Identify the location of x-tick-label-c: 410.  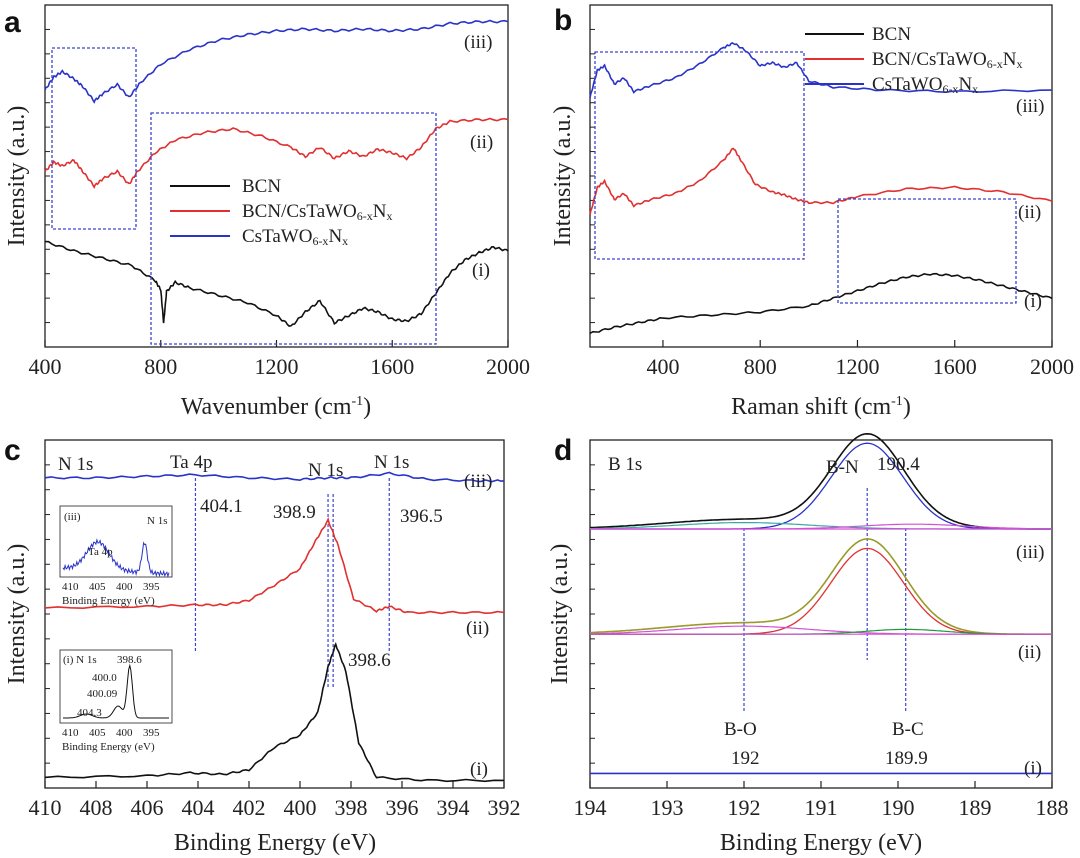
(45, 807).